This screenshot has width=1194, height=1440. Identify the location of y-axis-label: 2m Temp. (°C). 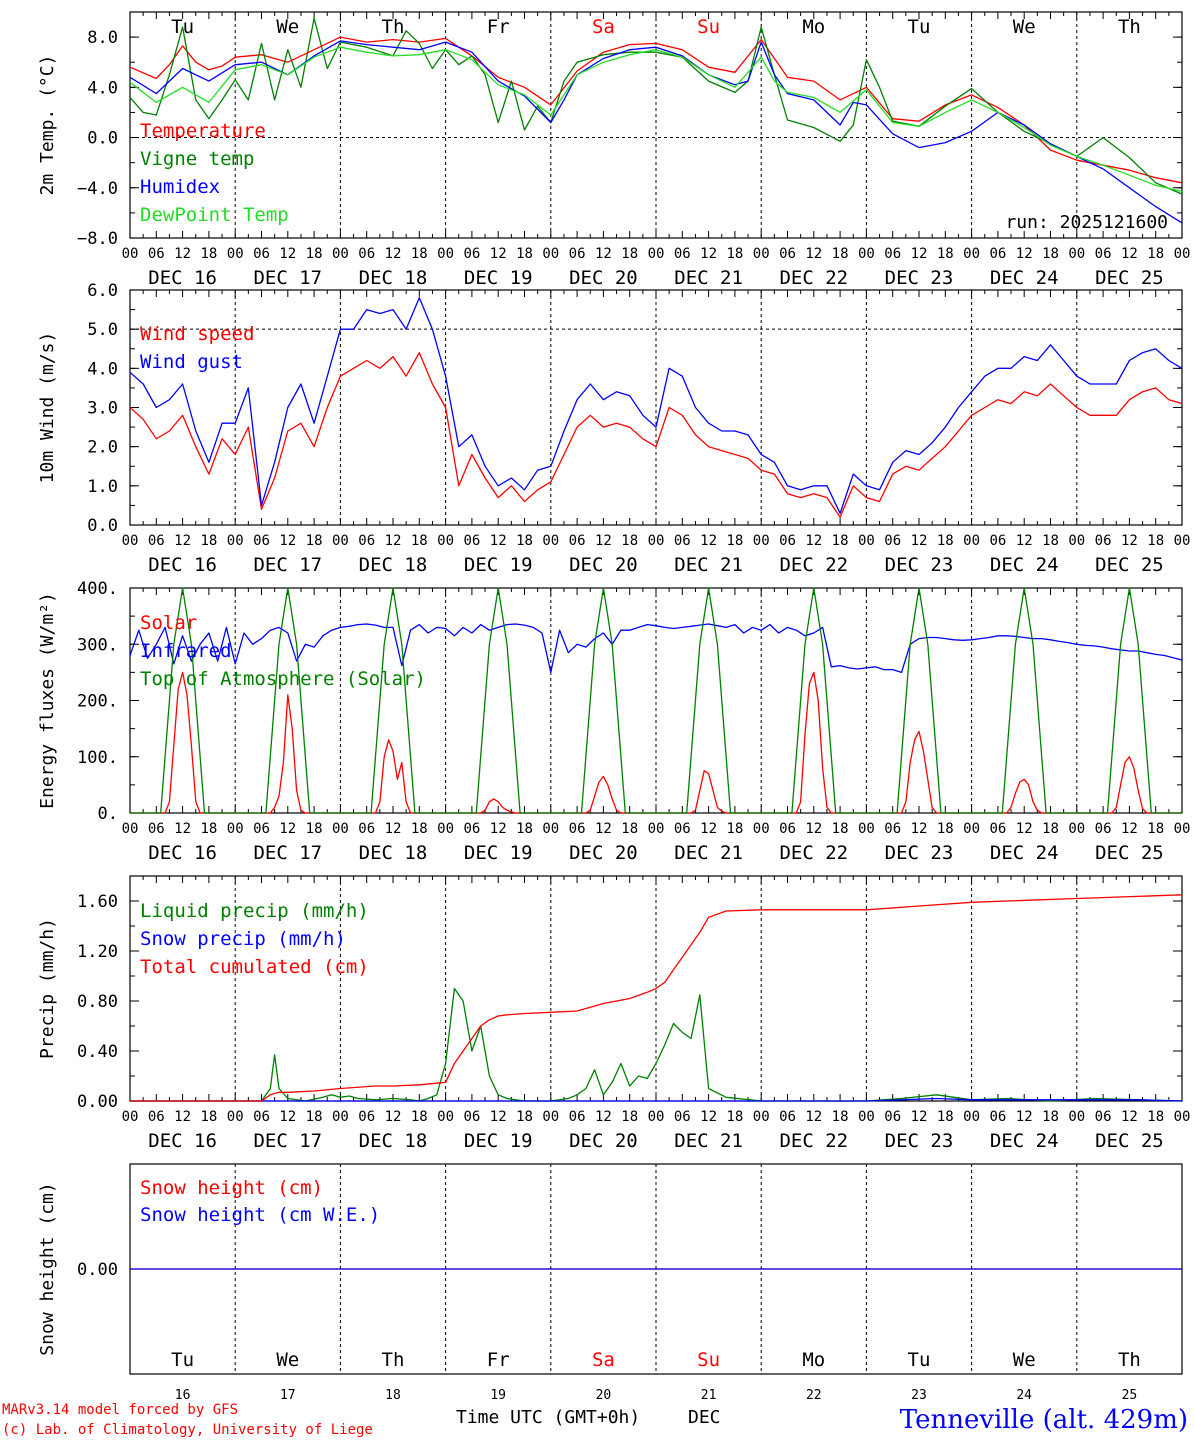
(47, 125).